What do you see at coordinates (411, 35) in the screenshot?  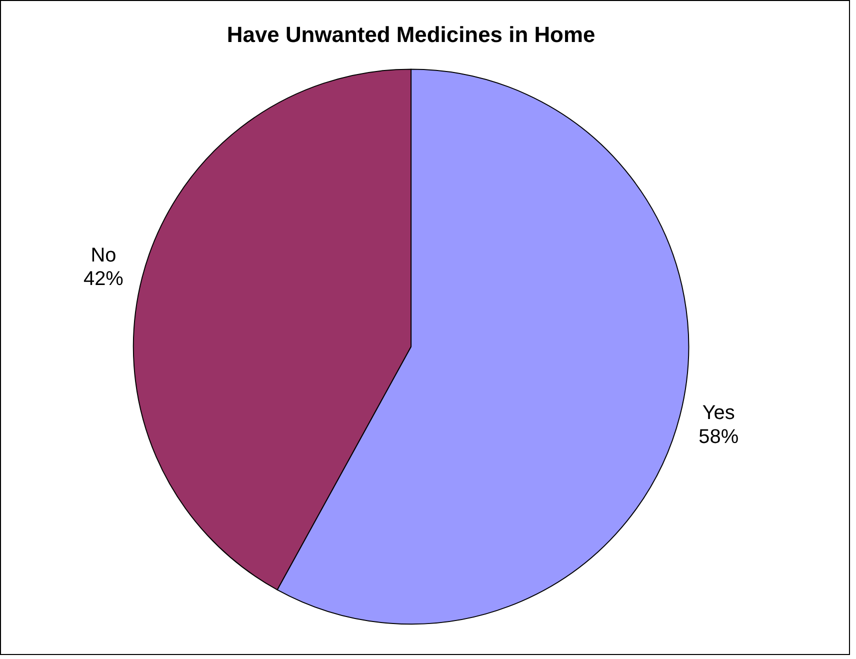 I see `chart-title: Have Unwanted Medicines in Home` at bounding box center [411, 35].